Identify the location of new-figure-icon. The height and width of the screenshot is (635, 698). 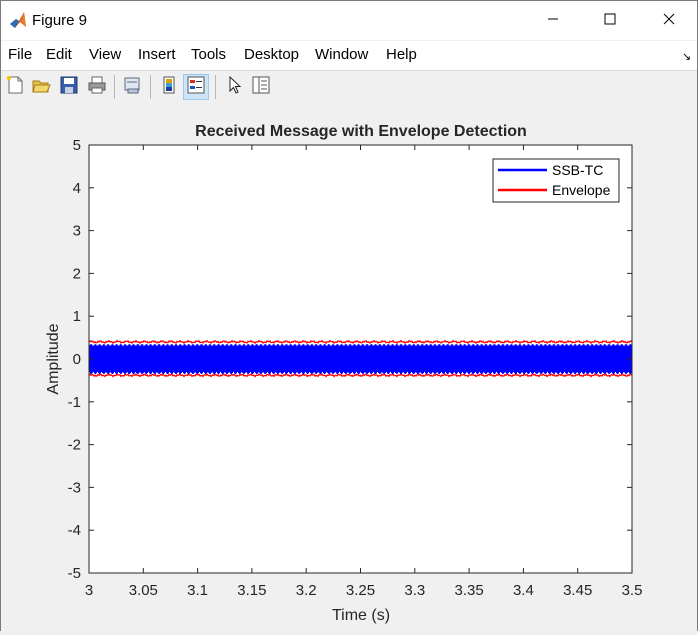
(15, 87).